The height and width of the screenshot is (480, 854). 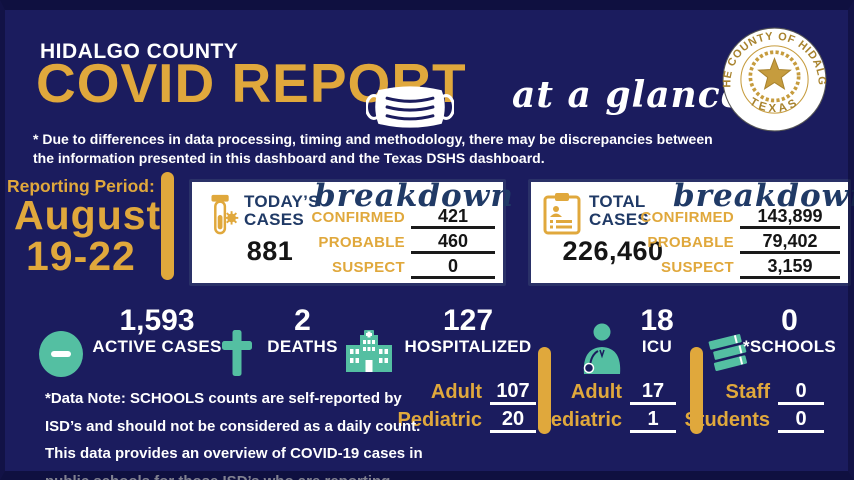 What do you see at coordinates (157, 320) in the screenshot?
I see `active-cases-value: 1,593` at bounding box center [157, 320].